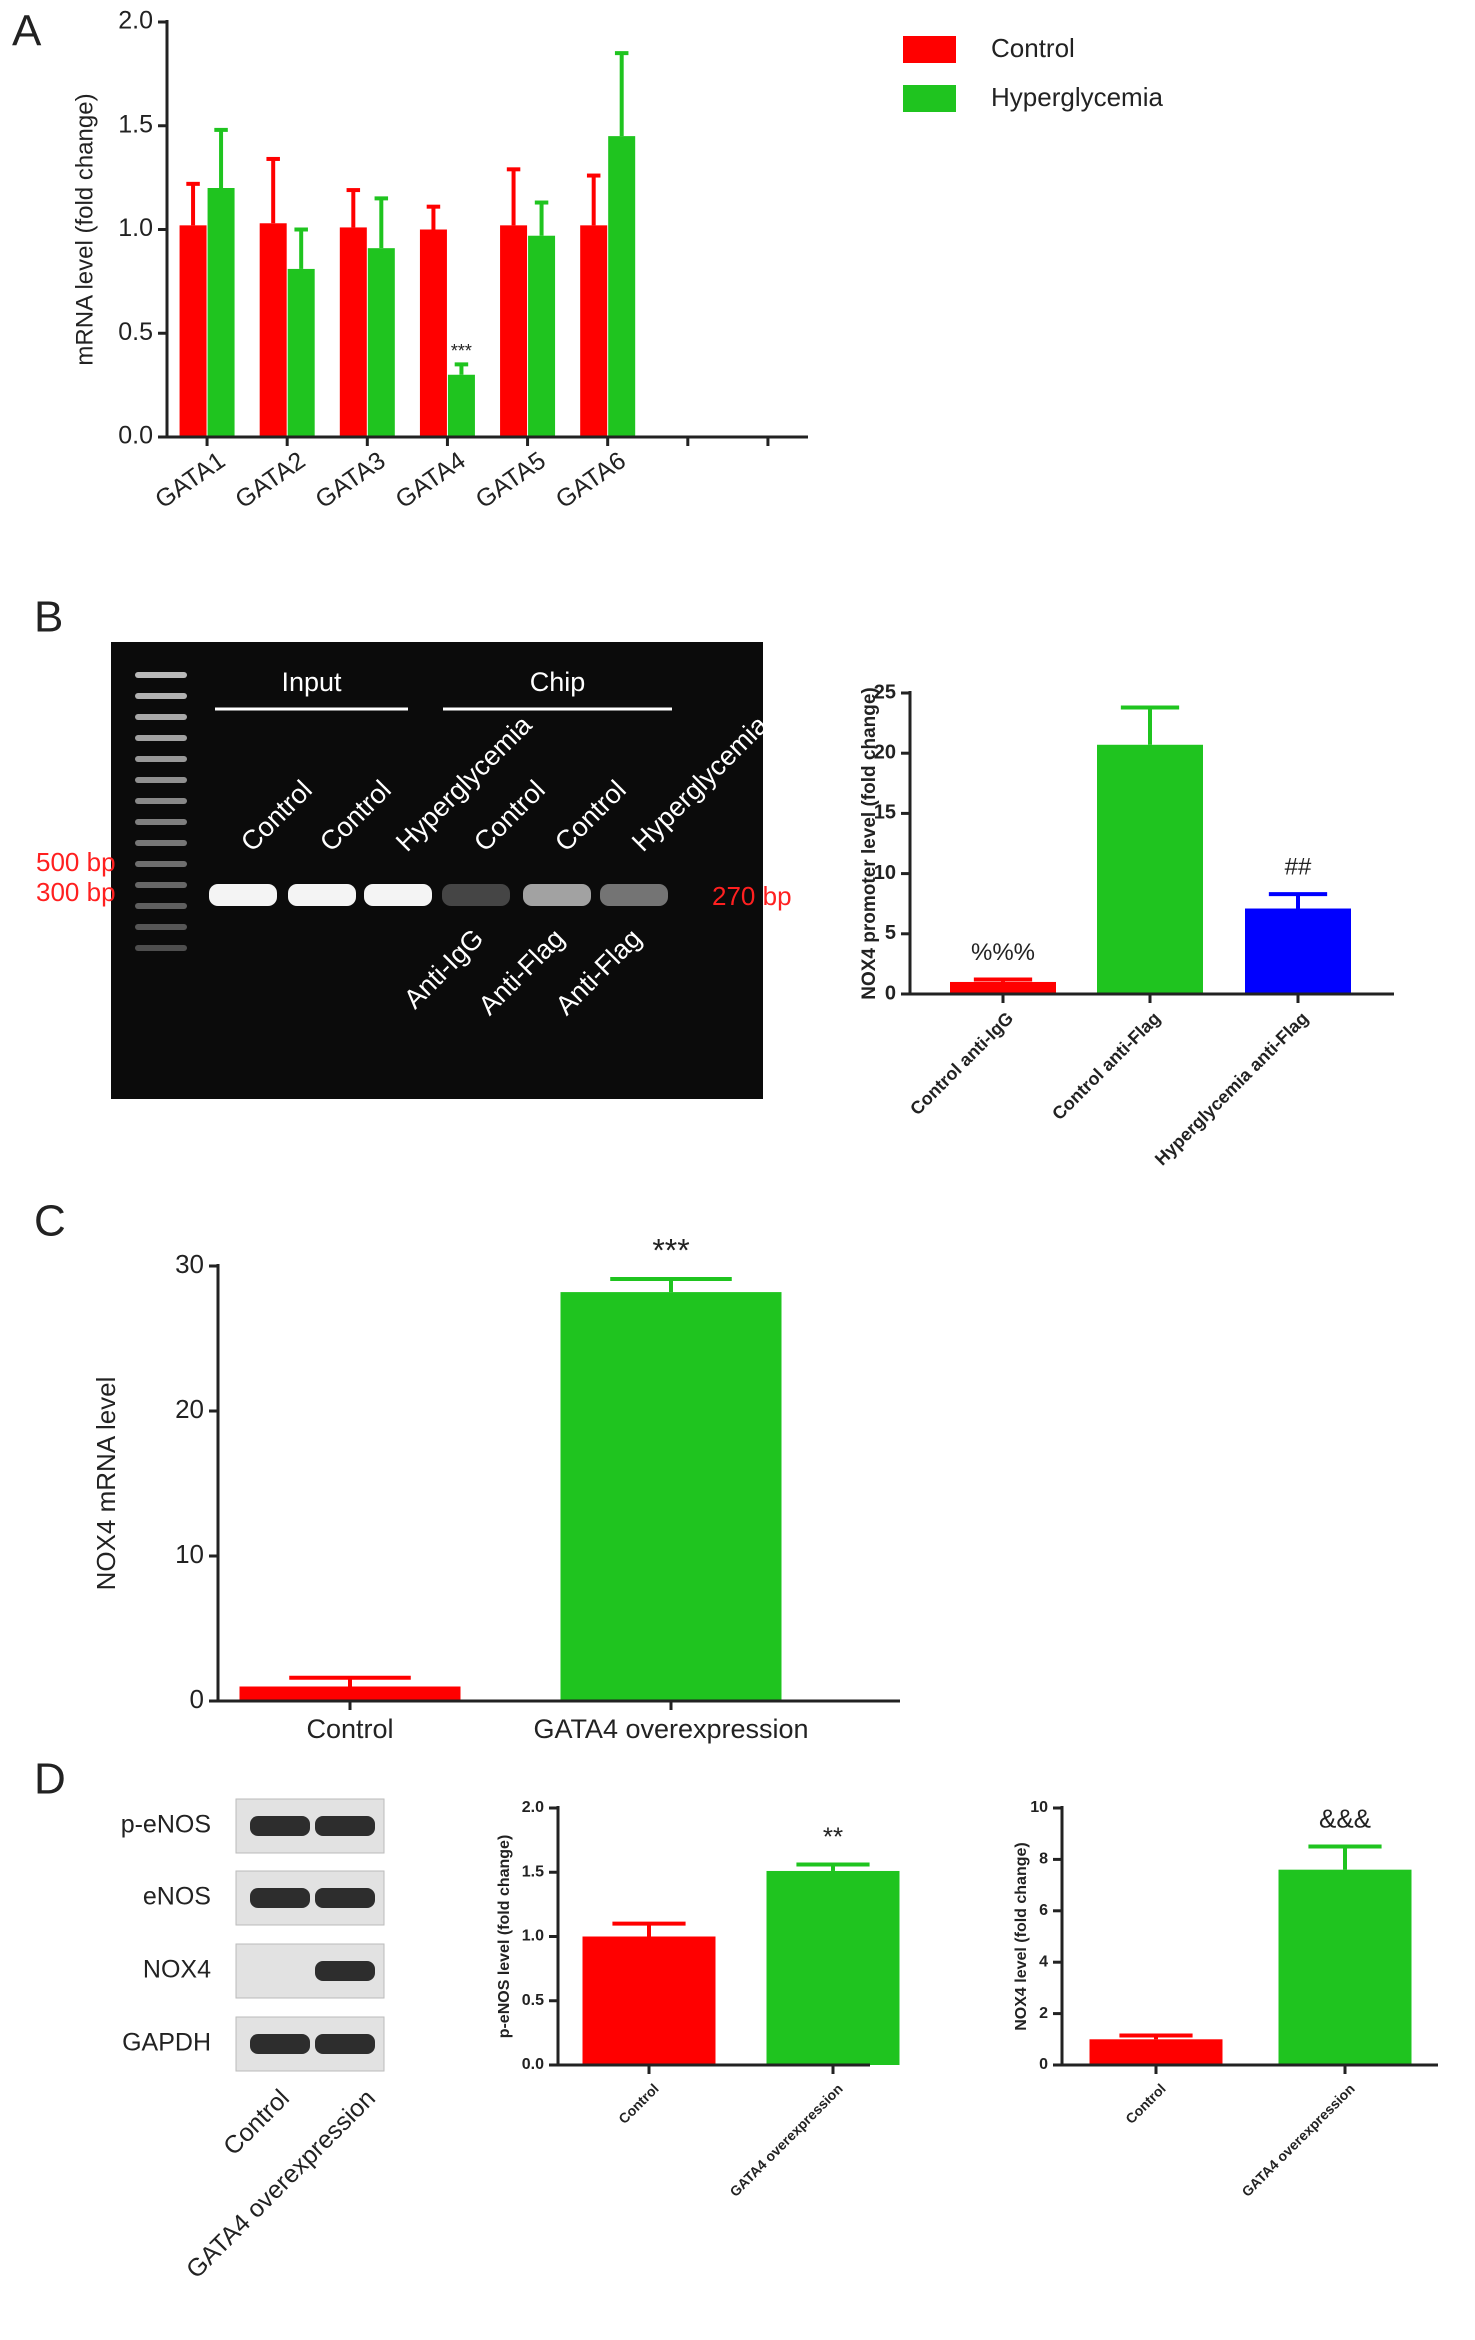 Image resolution: width=1475 pixels, height=2340 pixels. Describe the element at coordinates (1077, 97) in the screenshot. I see `legend-label: Hyperglycemia` at that location.